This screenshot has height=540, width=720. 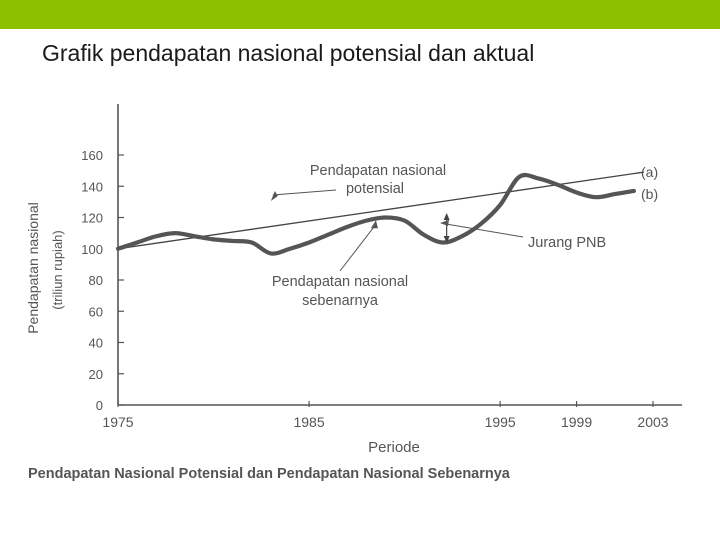 I want to click on annotation-potential-arrow, so click(x=274, y=196).